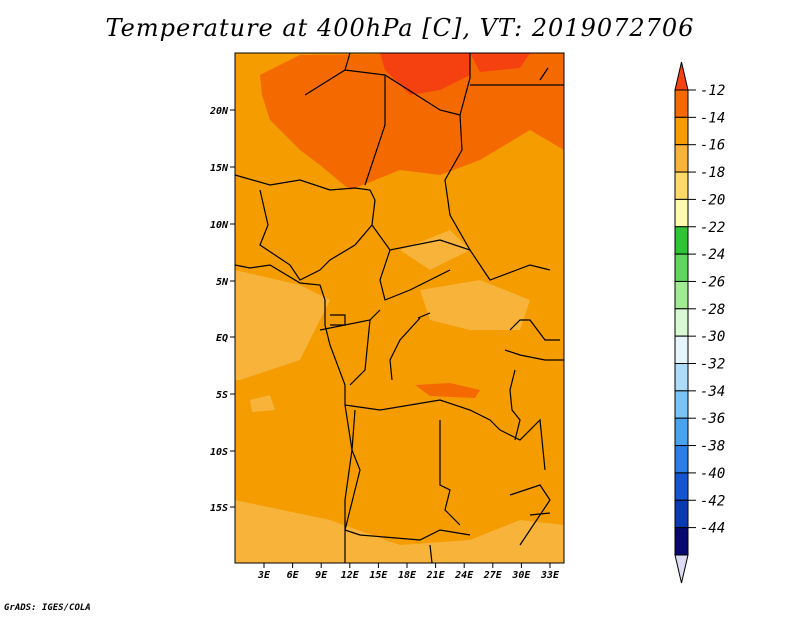 The height and width of the screenshot is (618, 800). Describe the element at coordinates (493, 575) in the screenshot. I see `lon-tick-label: 27E` at that location.